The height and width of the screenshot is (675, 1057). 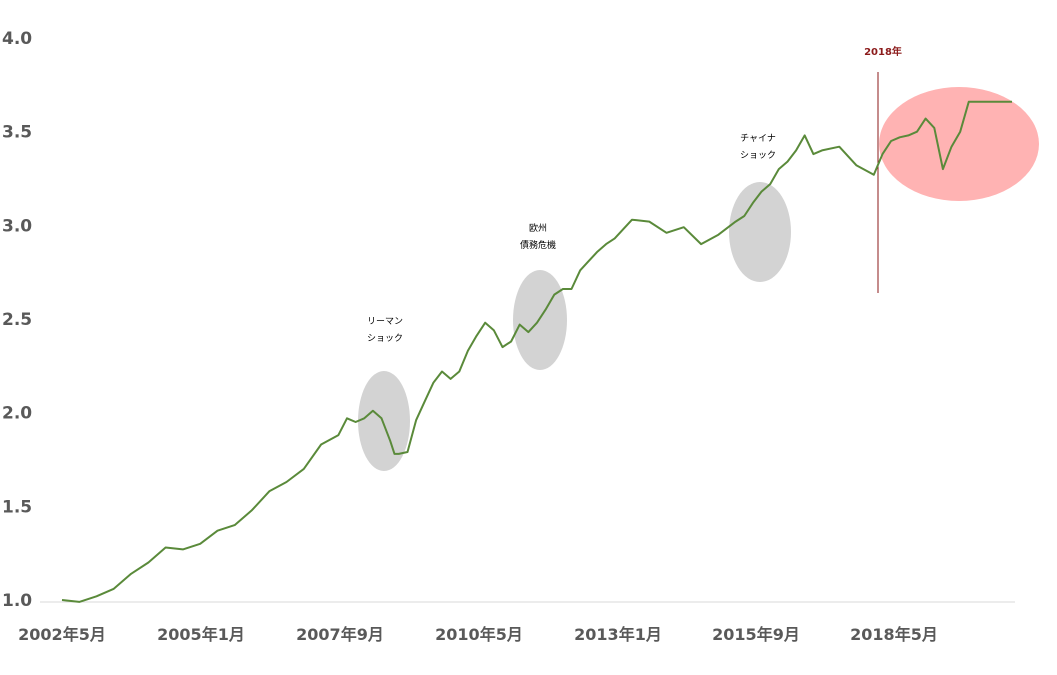 What do you see at coordinates (959, 144) in the screenshot?
I see `recent-period-ellipse` at bounding box center [959, 144].